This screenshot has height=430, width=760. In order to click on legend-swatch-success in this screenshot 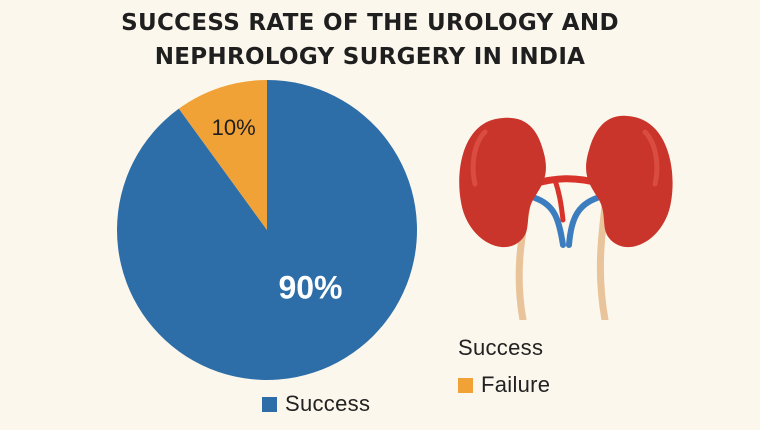, I will do `click(269, 404)`.